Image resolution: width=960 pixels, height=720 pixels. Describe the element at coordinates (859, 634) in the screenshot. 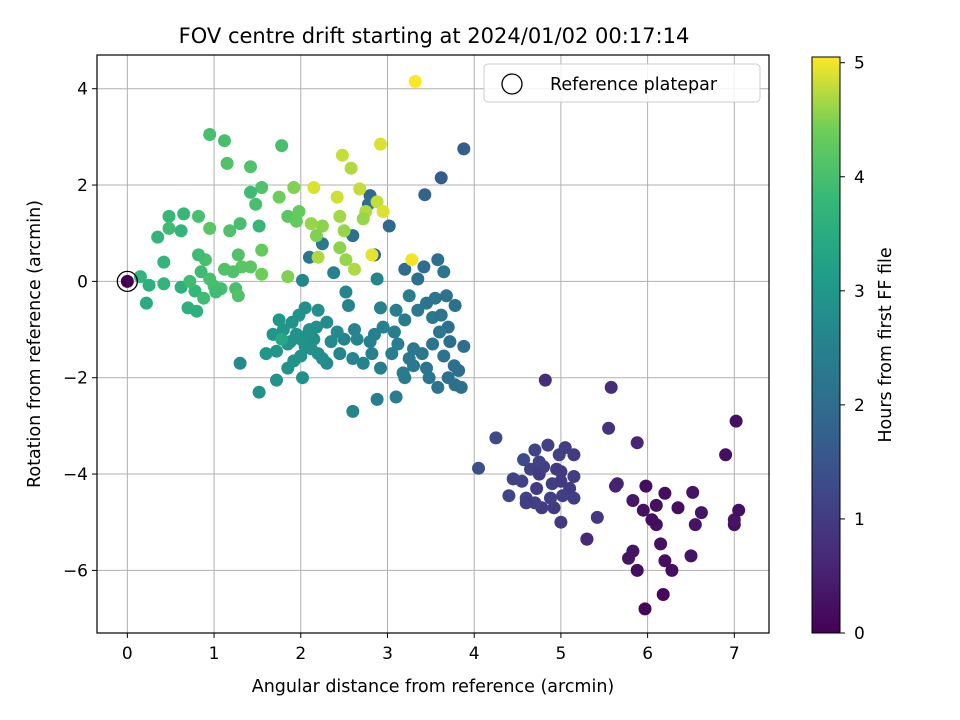

I see `colorbar-tick-label: 0` at that location.